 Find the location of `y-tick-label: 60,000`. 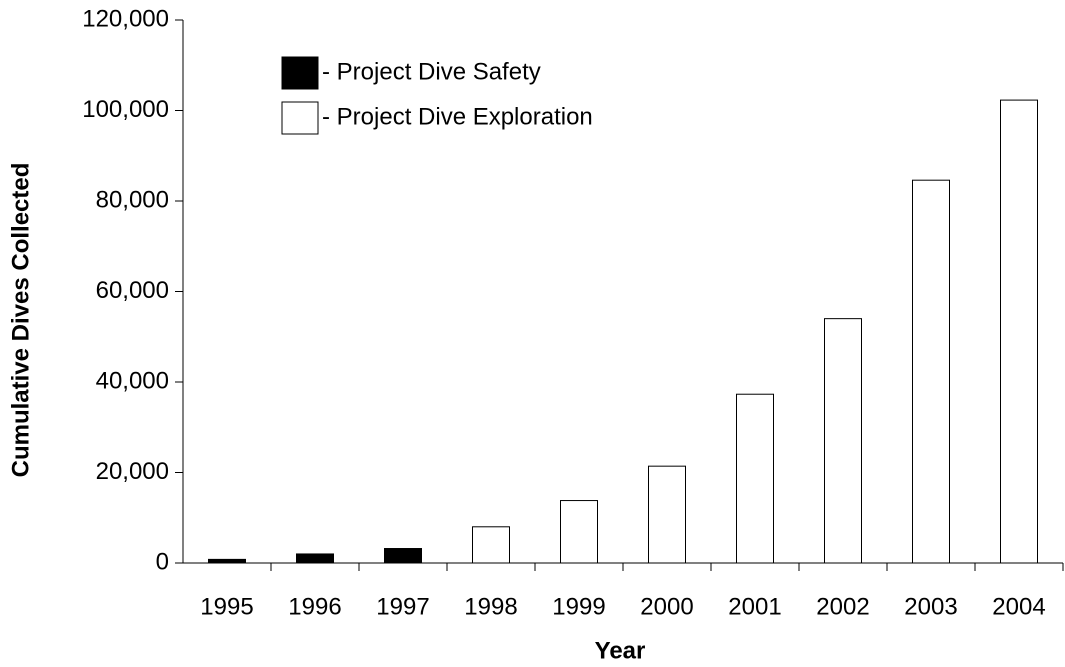

y-tick-label: 60,000 is located at coordinates (132, 290).